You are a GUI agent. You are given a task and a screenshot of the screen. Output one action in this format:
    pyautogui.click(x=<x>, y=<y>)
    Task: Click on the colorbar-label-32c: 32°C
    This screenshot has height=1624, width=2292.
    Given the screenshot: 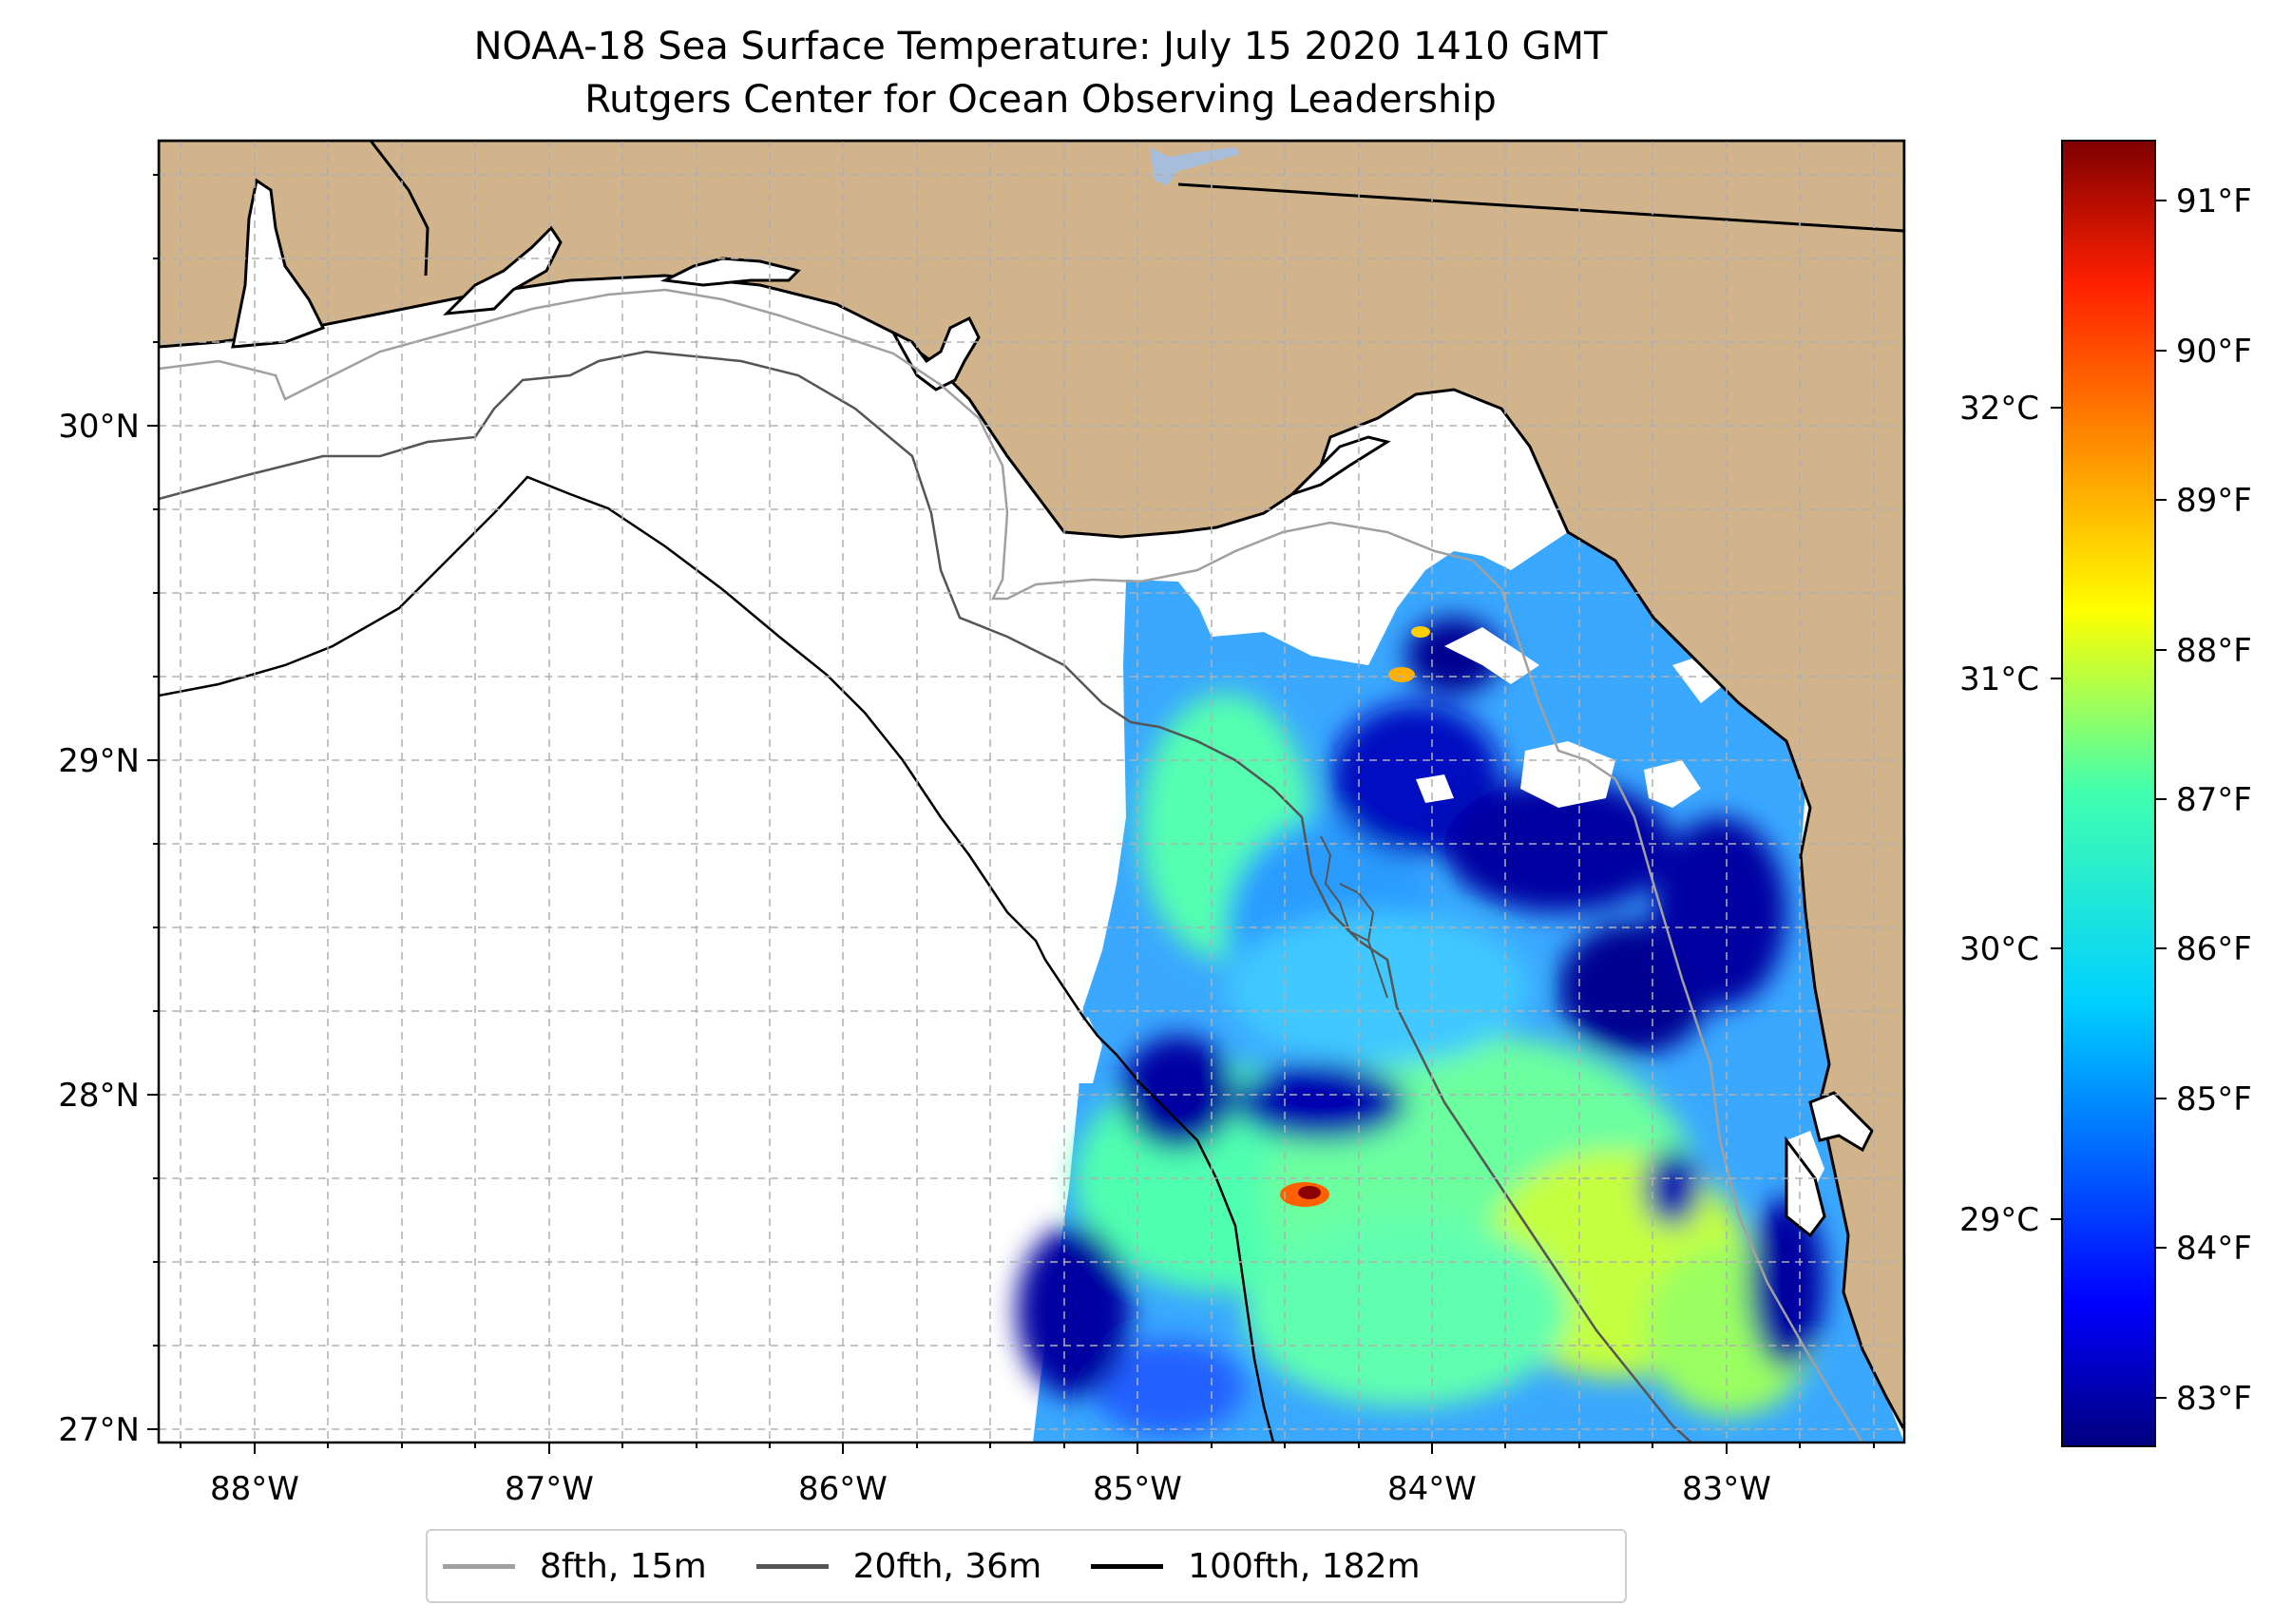 What is the action you would take?
    pyautogui.click(x=1999, y=409)
    